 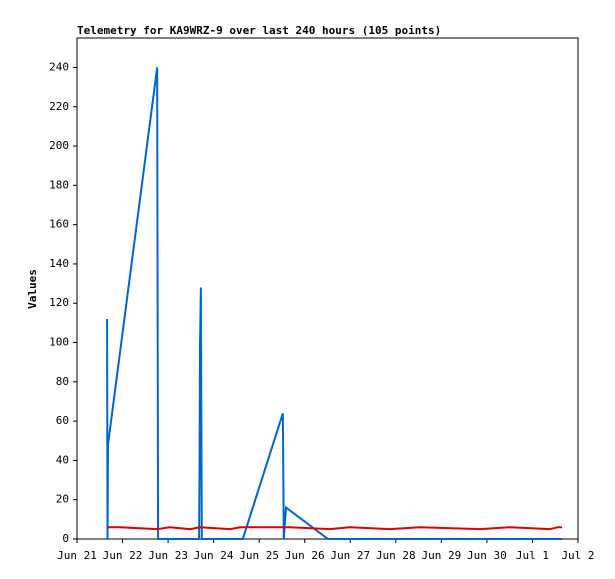 I want to click on y-tick-label: 180, so click(x=59, y=184).